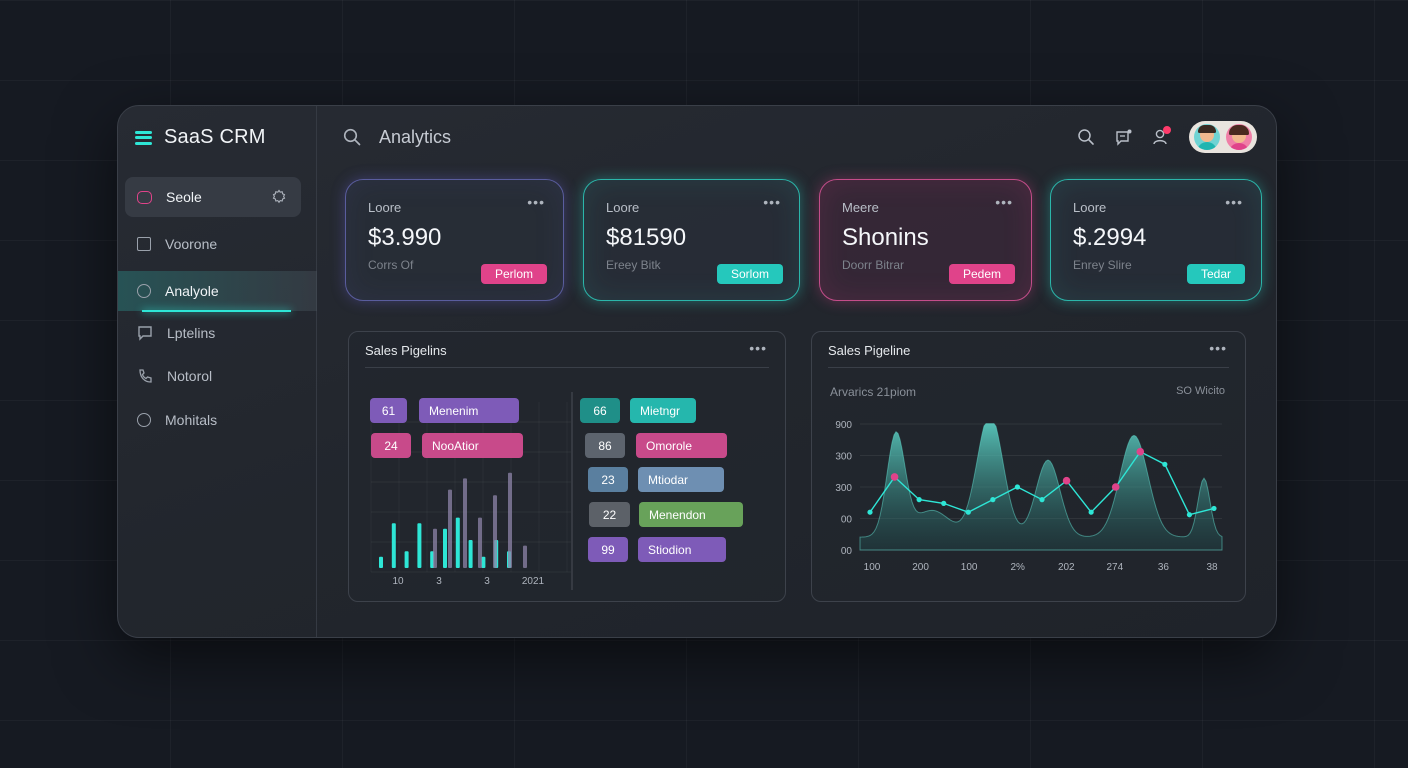  I want to click on stat-badge: Perlom, so click(513, 274).